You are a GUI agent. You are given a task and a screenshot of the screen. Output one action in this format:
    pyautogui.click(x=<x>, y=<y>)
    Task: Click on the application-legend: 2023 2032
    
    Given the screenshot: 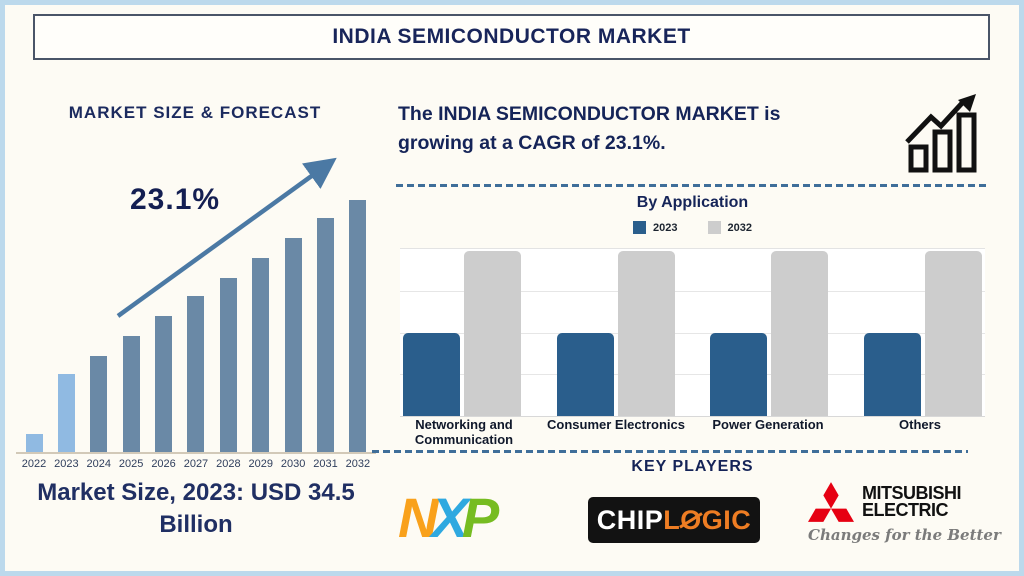 What is the action you would take?
    pyautogui.click(x=692, y=227)
    